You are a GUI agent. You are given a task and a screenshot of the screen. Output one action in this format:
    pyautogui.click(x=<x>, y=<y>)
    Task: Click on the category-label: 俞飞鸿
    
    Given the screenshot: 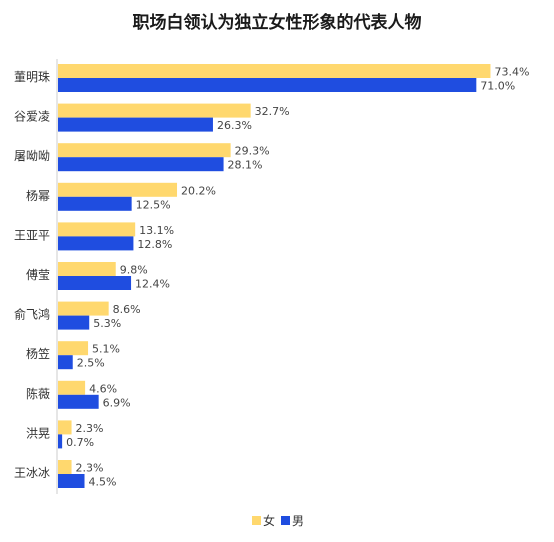 What is the action you would take?
    pyautogui.click(x=32, y=314)
    